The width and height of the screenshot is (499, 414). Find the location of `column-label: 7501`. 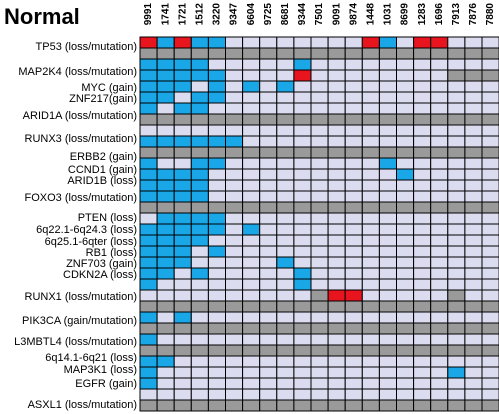

column-label: 7501 is located at coordinates (319, 14).